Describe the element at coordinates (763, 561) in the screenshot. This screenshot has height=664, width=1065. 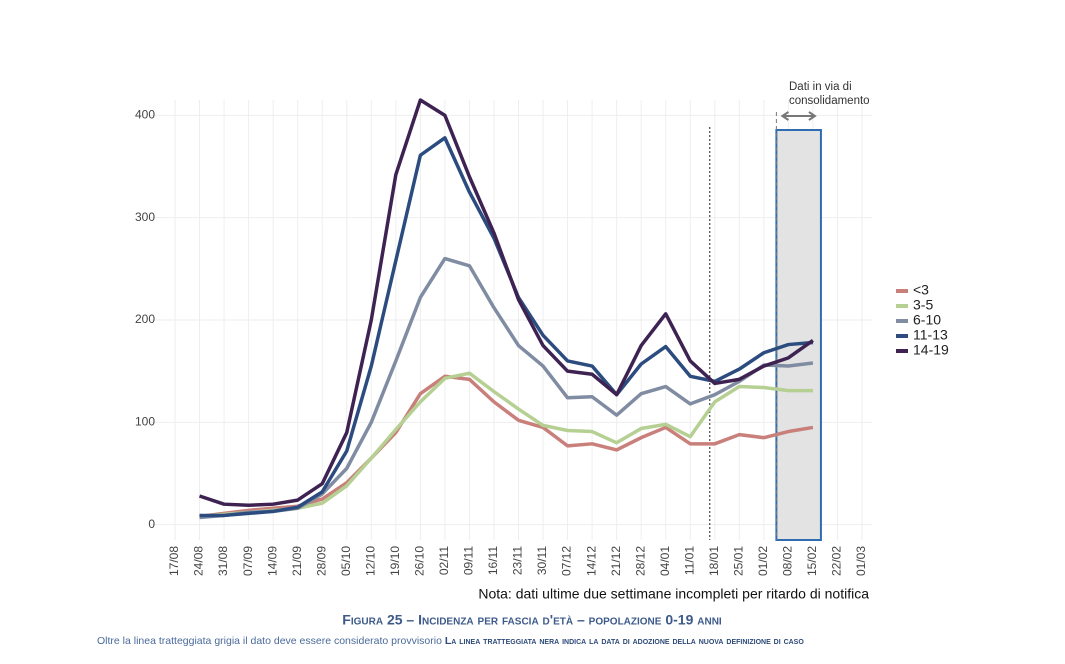
I see `x-tick-label: 01/02` at that location.